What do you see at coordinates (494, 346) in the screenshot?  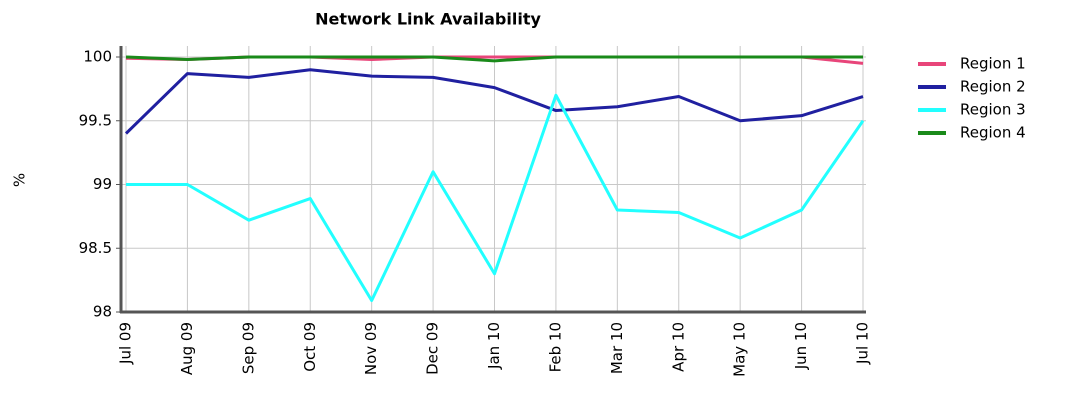 I see `x-tick-label: Jan 10` at bounding box center [494, 346].